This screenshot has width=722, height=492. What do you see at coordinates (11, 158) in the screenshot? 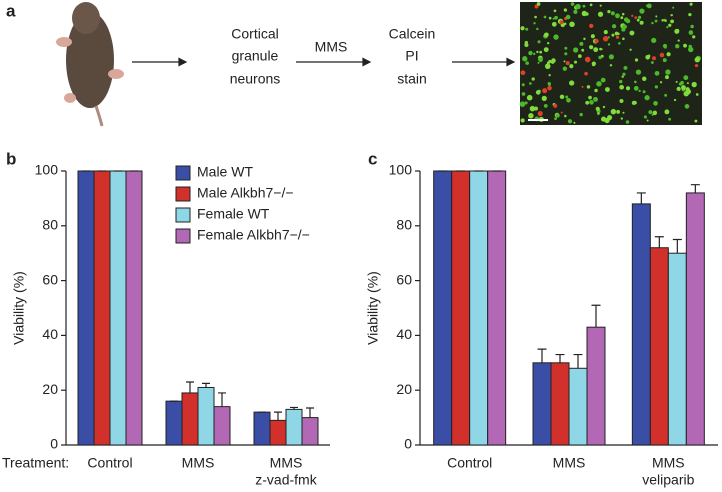
I see `panel-label: b` at bounding box center [11, 158].